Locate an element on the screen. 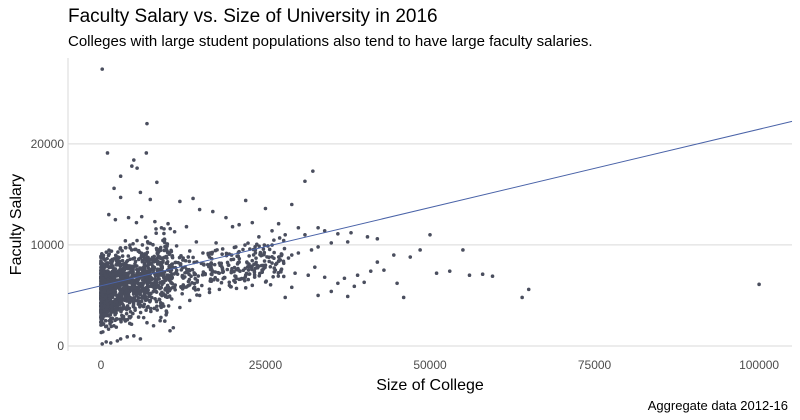 The width and height of the screenshot is (800, 420). x-tick-label: 0 is located at coordinates (101, 365).